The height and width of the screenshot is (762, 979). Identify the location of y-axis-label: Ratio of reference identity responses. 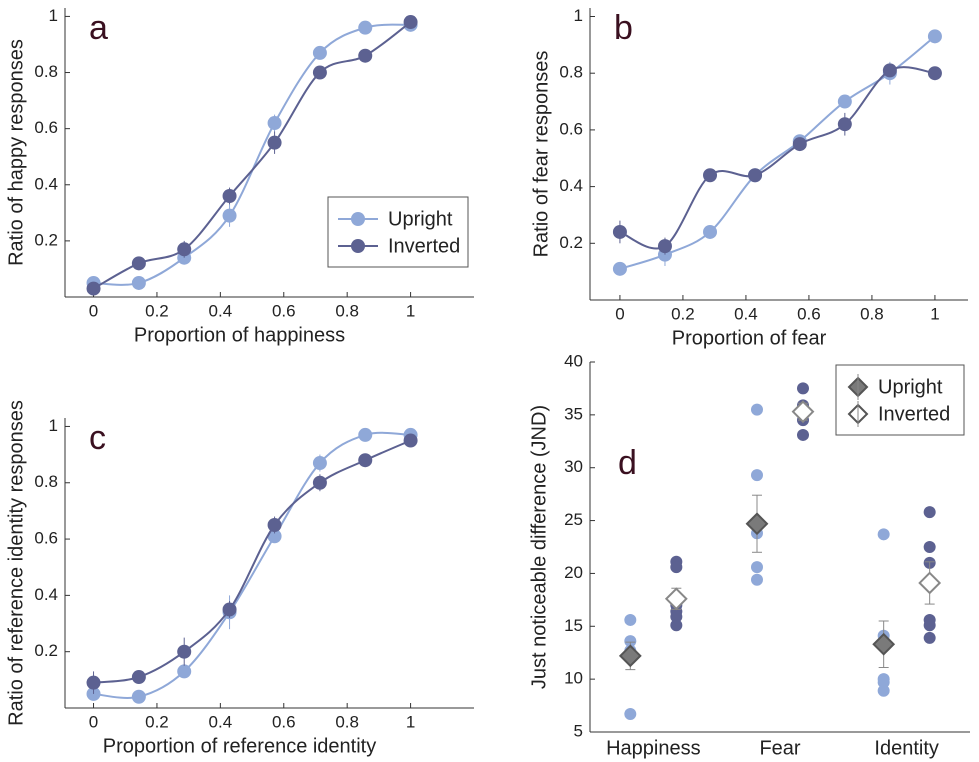
(16, 563).